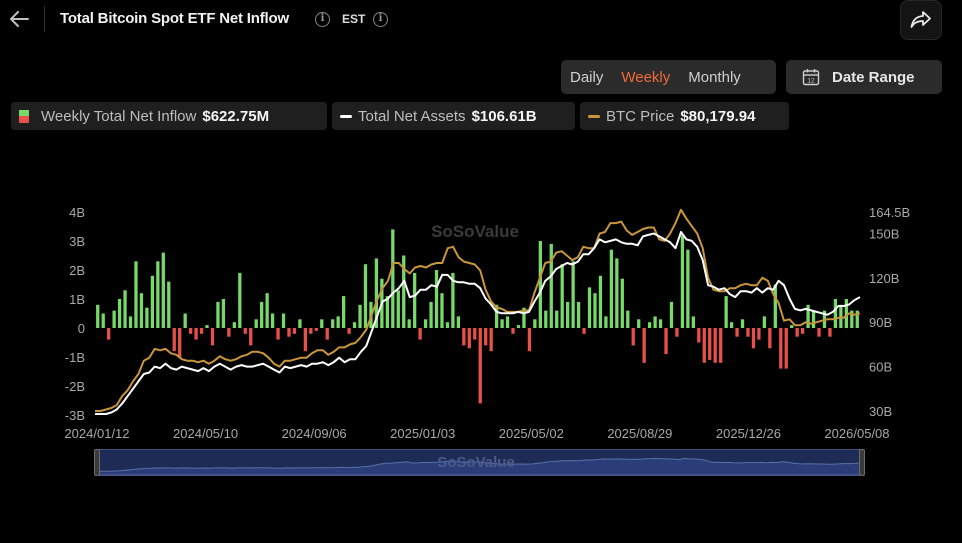  What do you see at coordinates (453, 116) in the screenshot?
I see `legend-total-net-assets: Total Net Assets $106.61B` at bounding box center [453, 116].